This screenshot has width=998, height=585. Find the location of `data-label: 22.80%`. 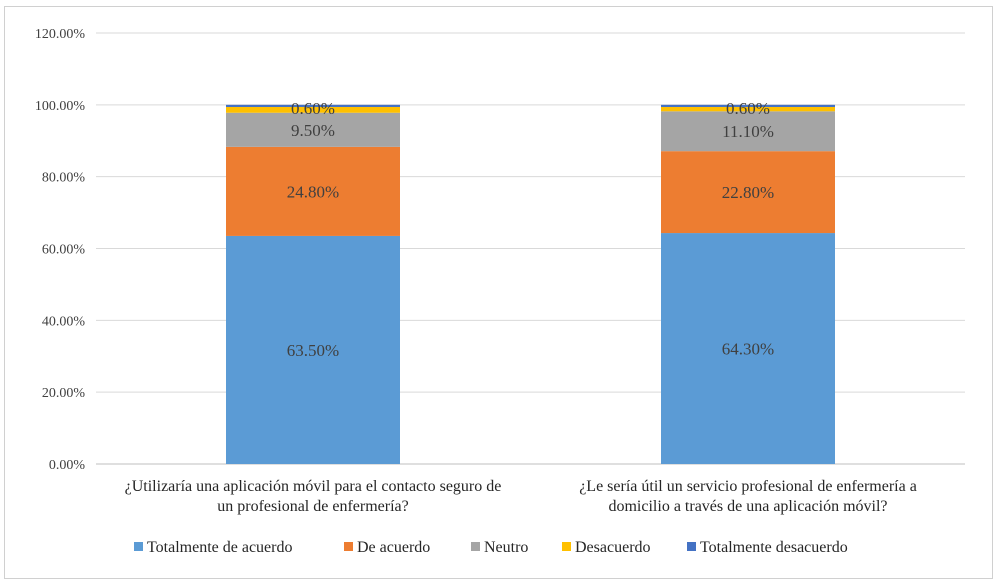

data-label: 22.80% is located at coordinates (748, 192).